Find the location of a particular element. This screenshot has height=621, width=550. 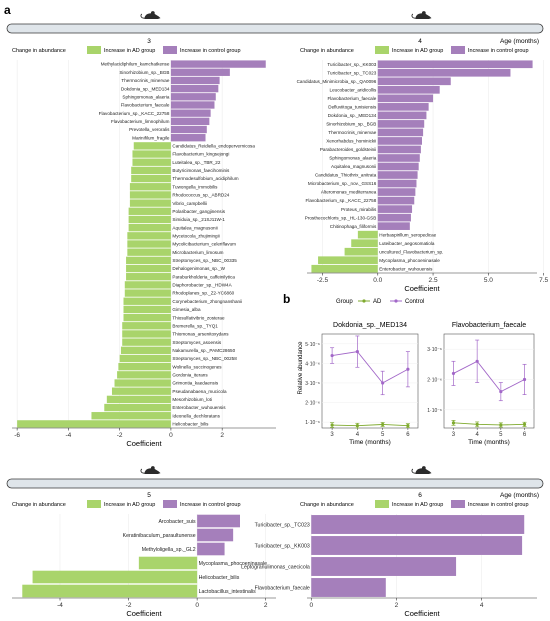

panel-label-b: b is located at coordinates (286, 299).